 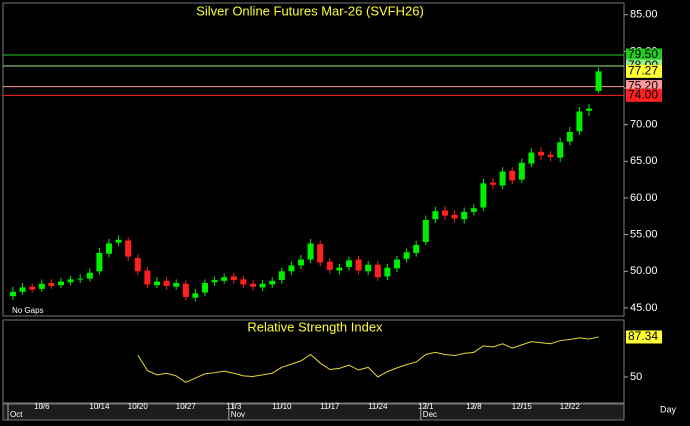 What do you see at coordinates (644, 125) in the screenshot?
I see `y-tick-label: 70.00` at bounding box center [644, 125].